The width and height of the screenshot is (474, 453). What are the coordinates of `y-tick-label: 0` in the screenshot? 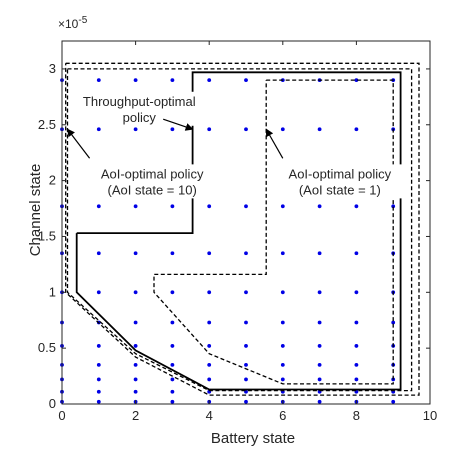 It's located at (52, 403).